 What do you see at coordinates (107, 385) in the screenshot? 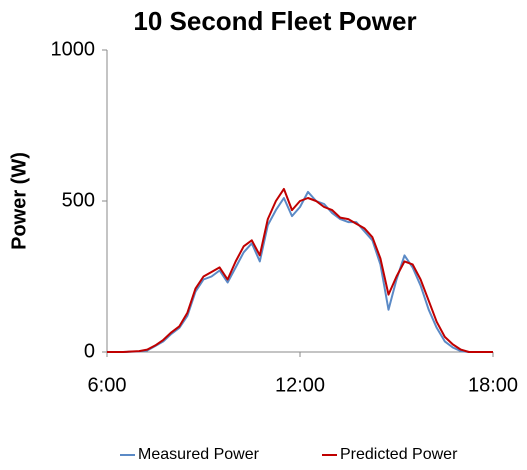
I see `x-tick-label: 6:00` at bounding box center [107, 385].